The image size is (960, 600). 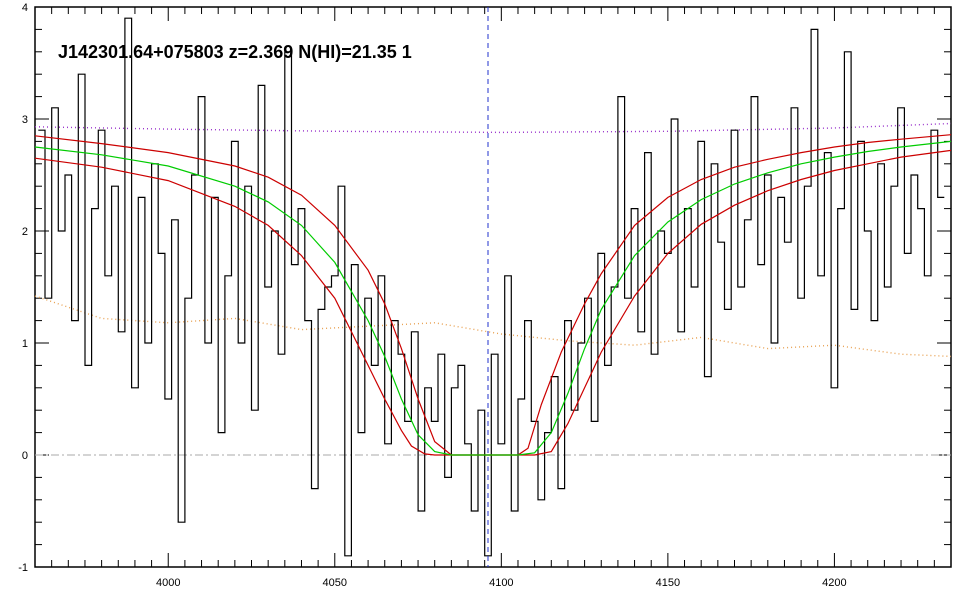 What do you see at coordinates (25, 8) in the screenshot?
I see `y-tick-label: 4` at bounding box center [25, 8].